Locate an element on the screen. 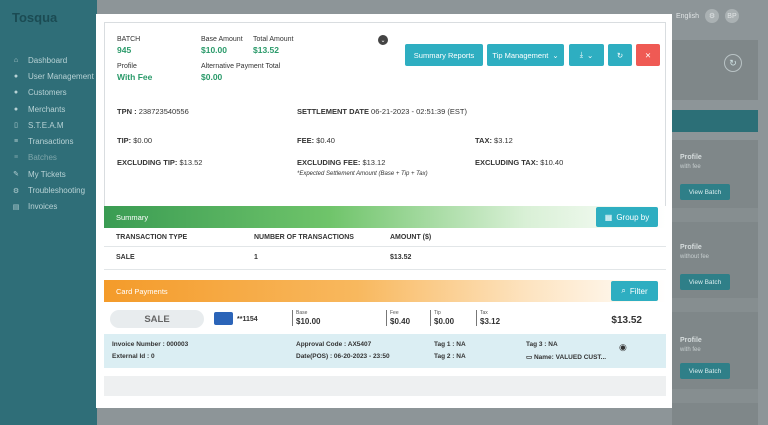 The height and width of the screenshot is (425, 768). base-amount-value: $10.00 is located at coordinates (214, 50).